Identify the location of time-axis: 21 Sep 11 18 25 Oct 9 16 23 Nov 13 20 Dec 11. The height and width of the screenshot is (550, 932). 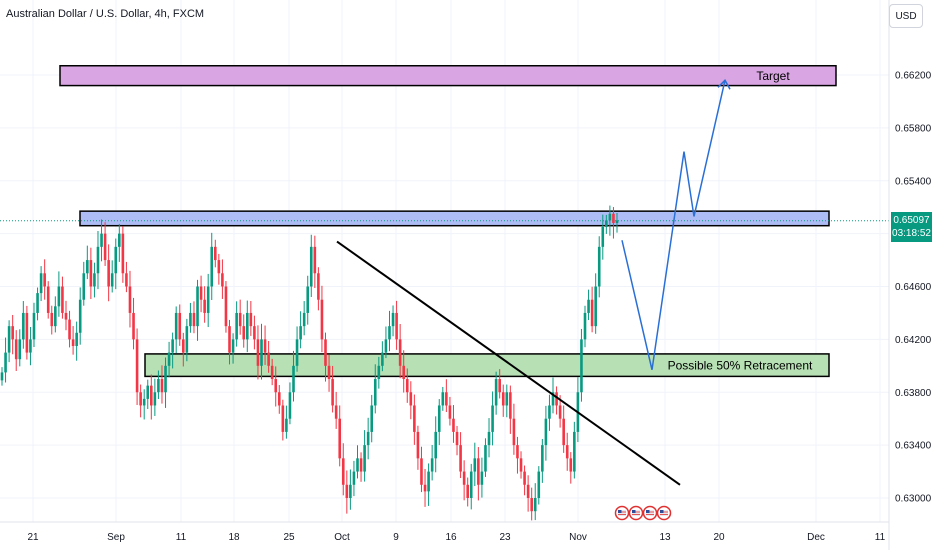
(456, 537).